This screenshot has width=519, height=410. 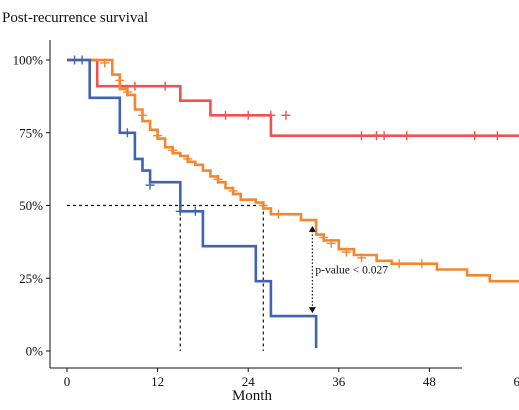 I want to click on chart-title: Post-recurrence survival, so click(x=75, y=18).